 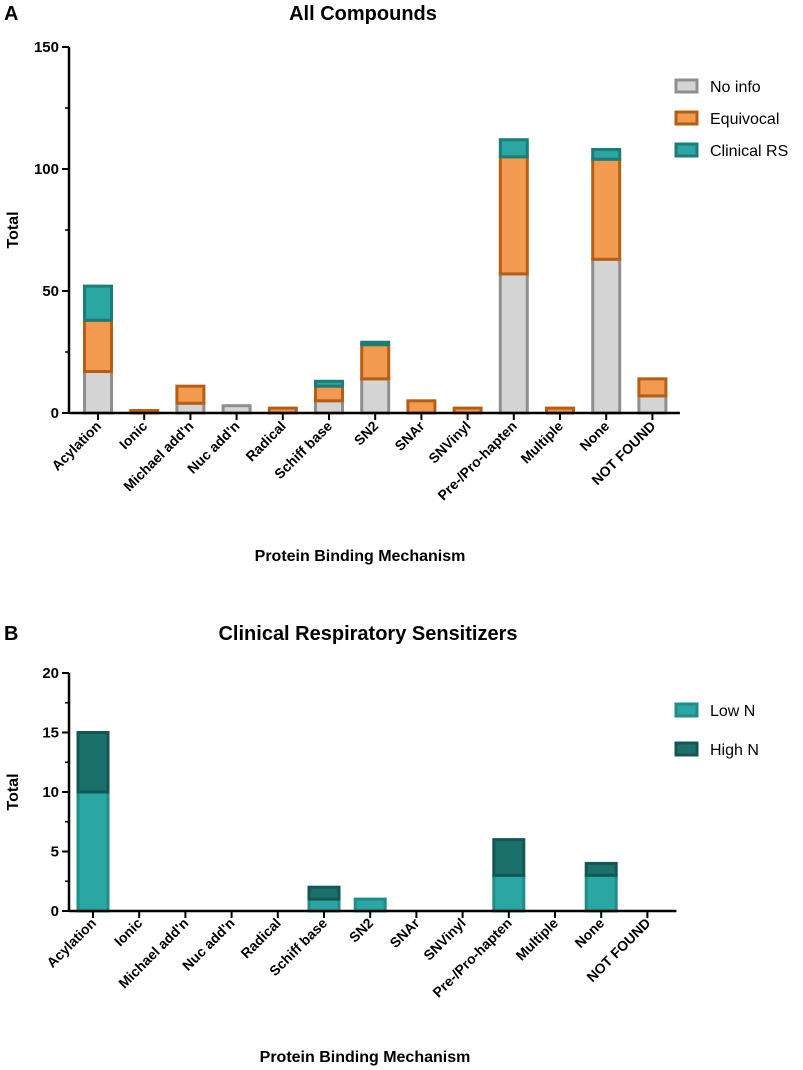 What do you see at coordinates (744, 119) in the screenshot?
I see `legend-label: Equivocal` at bounding box center [744, 119].